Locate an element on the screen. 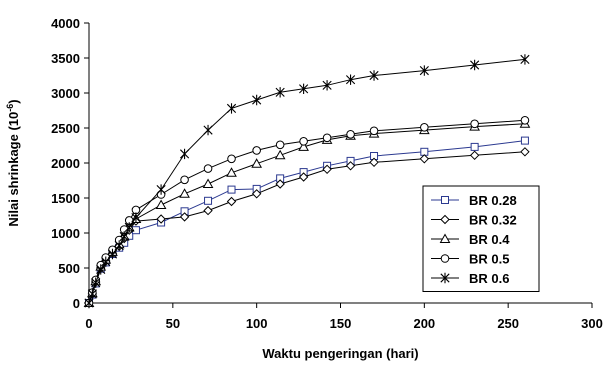 The image size is (606, 365). legend-item: BR 0.32 is located at coordinates (474, 220).